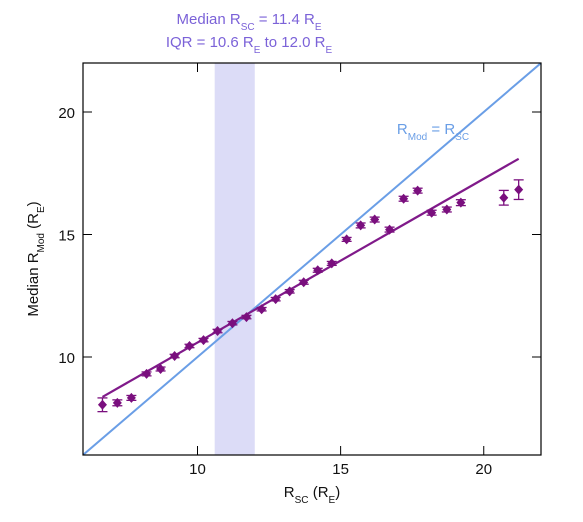  Describe the element at coordinates (441, 129) in the screenshot. I see `identity-label-part: = R` at that location.